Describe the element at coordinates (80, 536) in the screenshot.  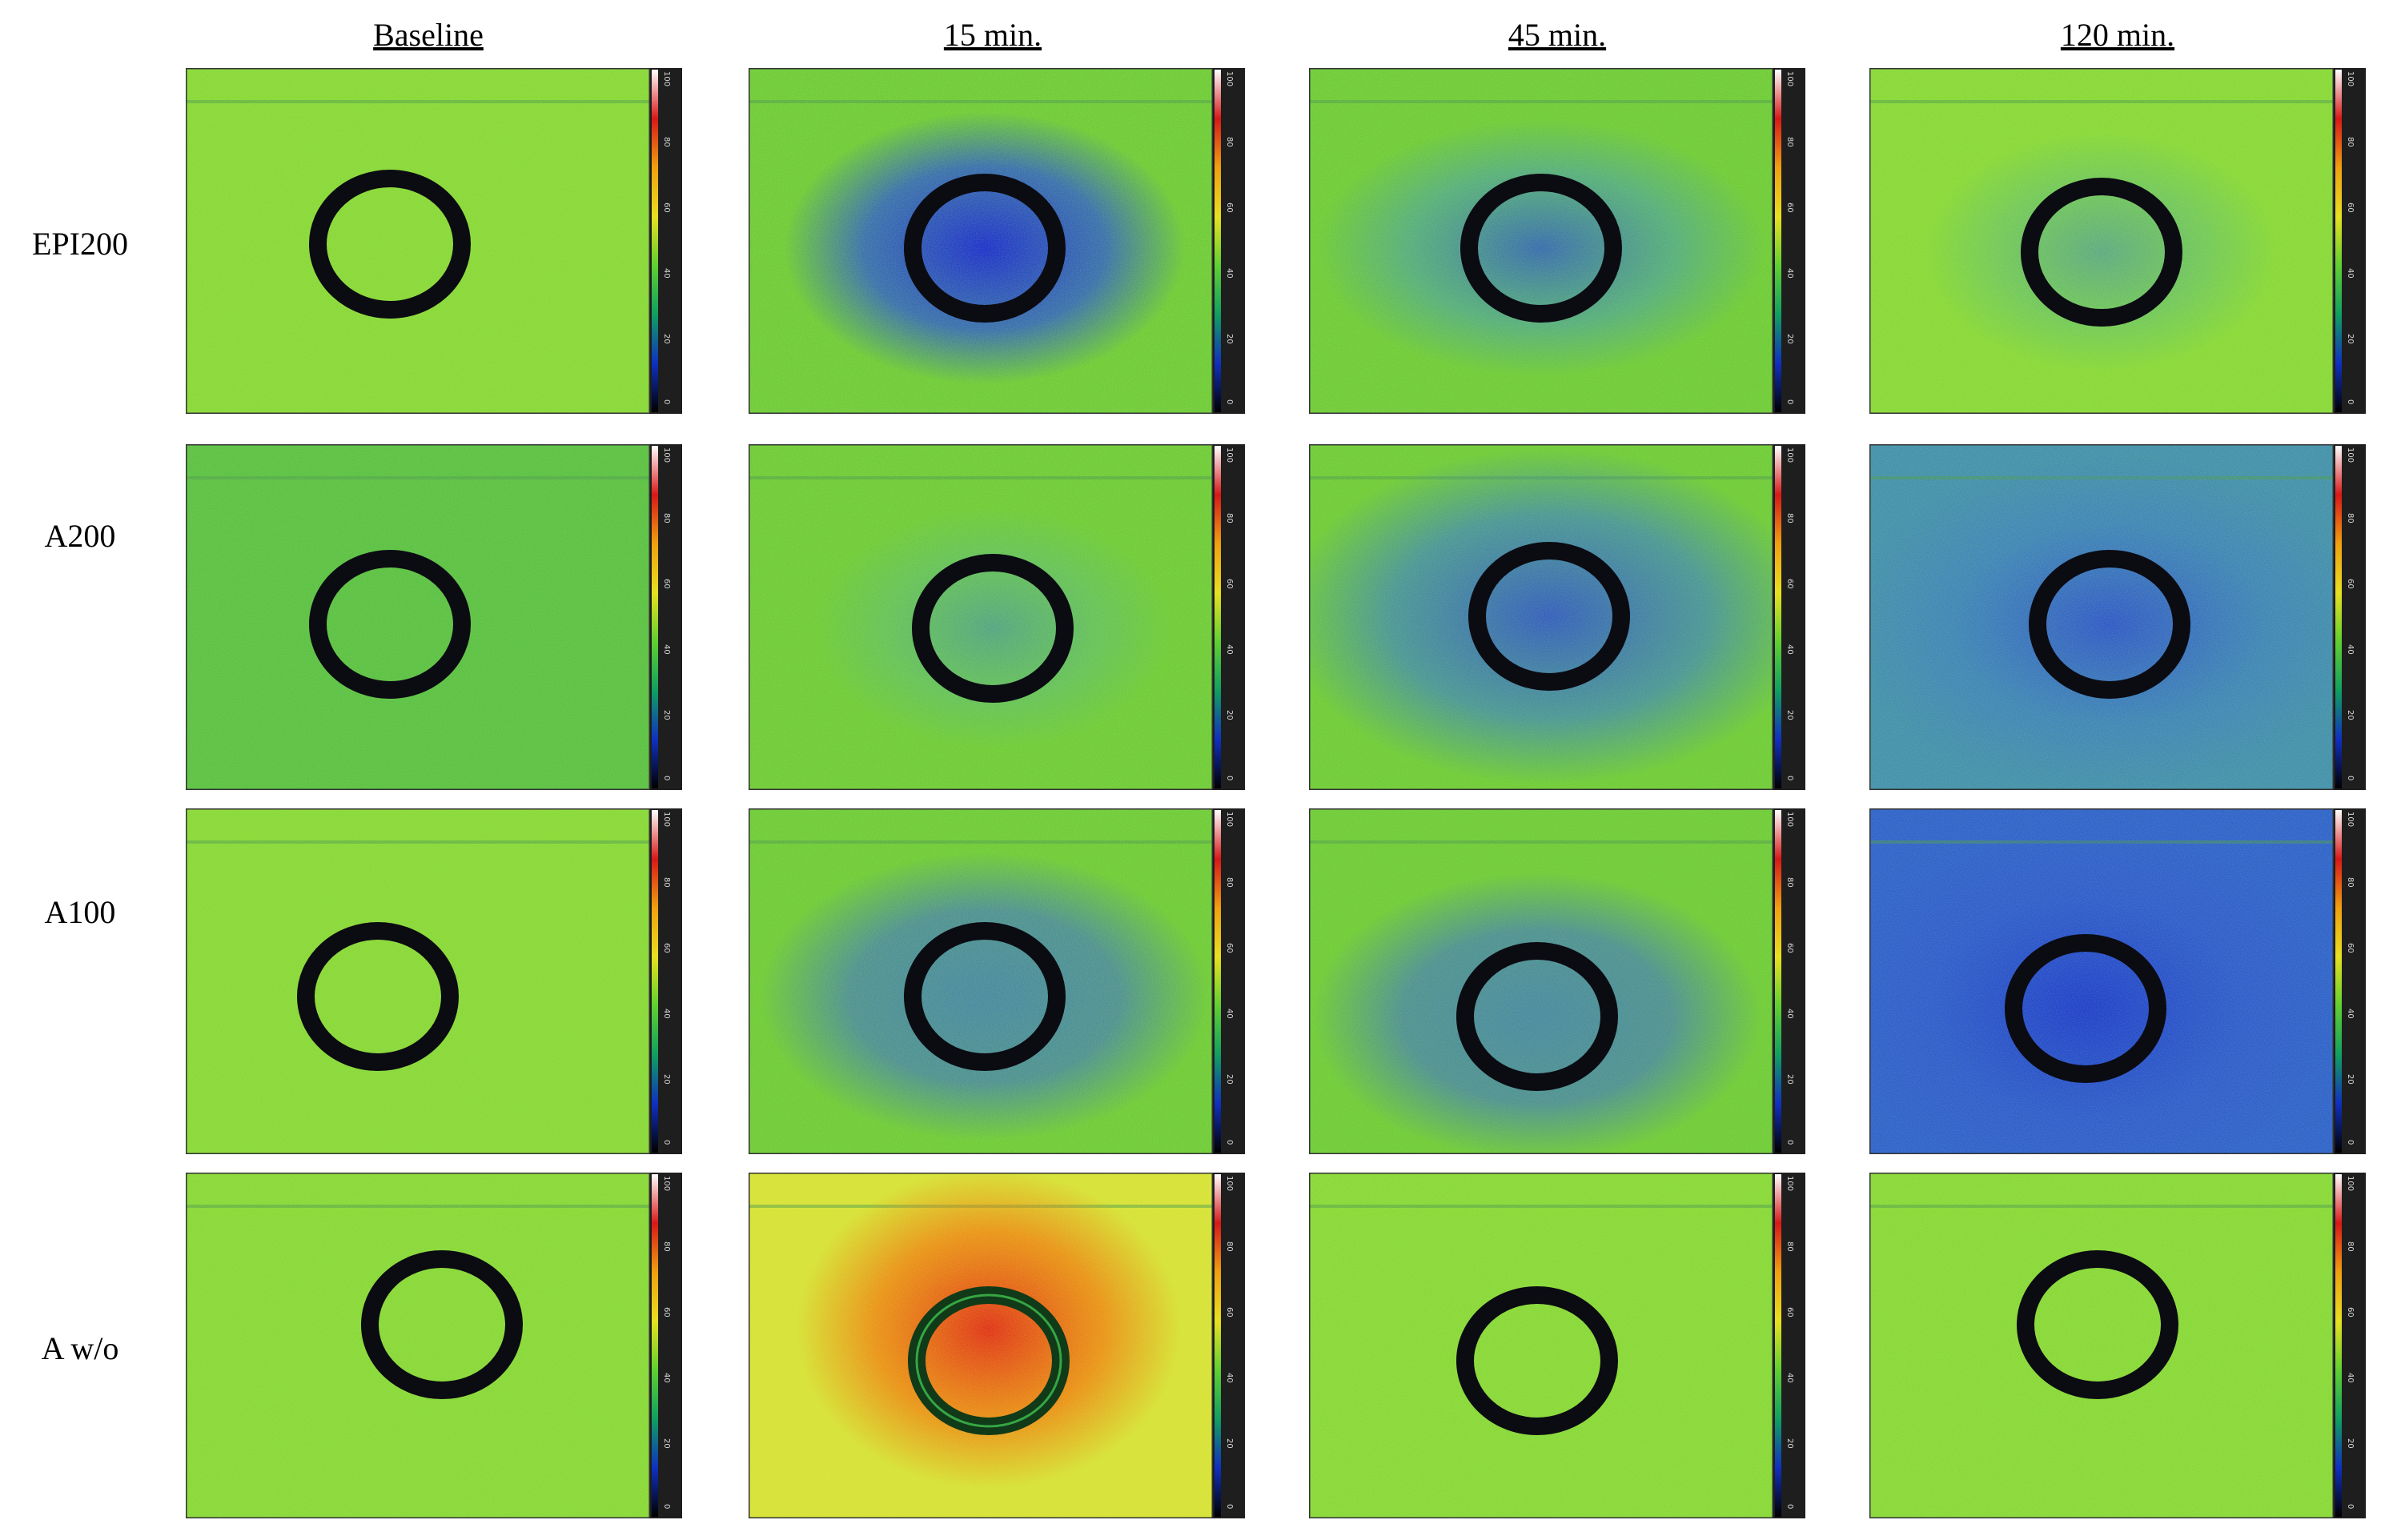
I see `row-label-a200: A200` at that location.